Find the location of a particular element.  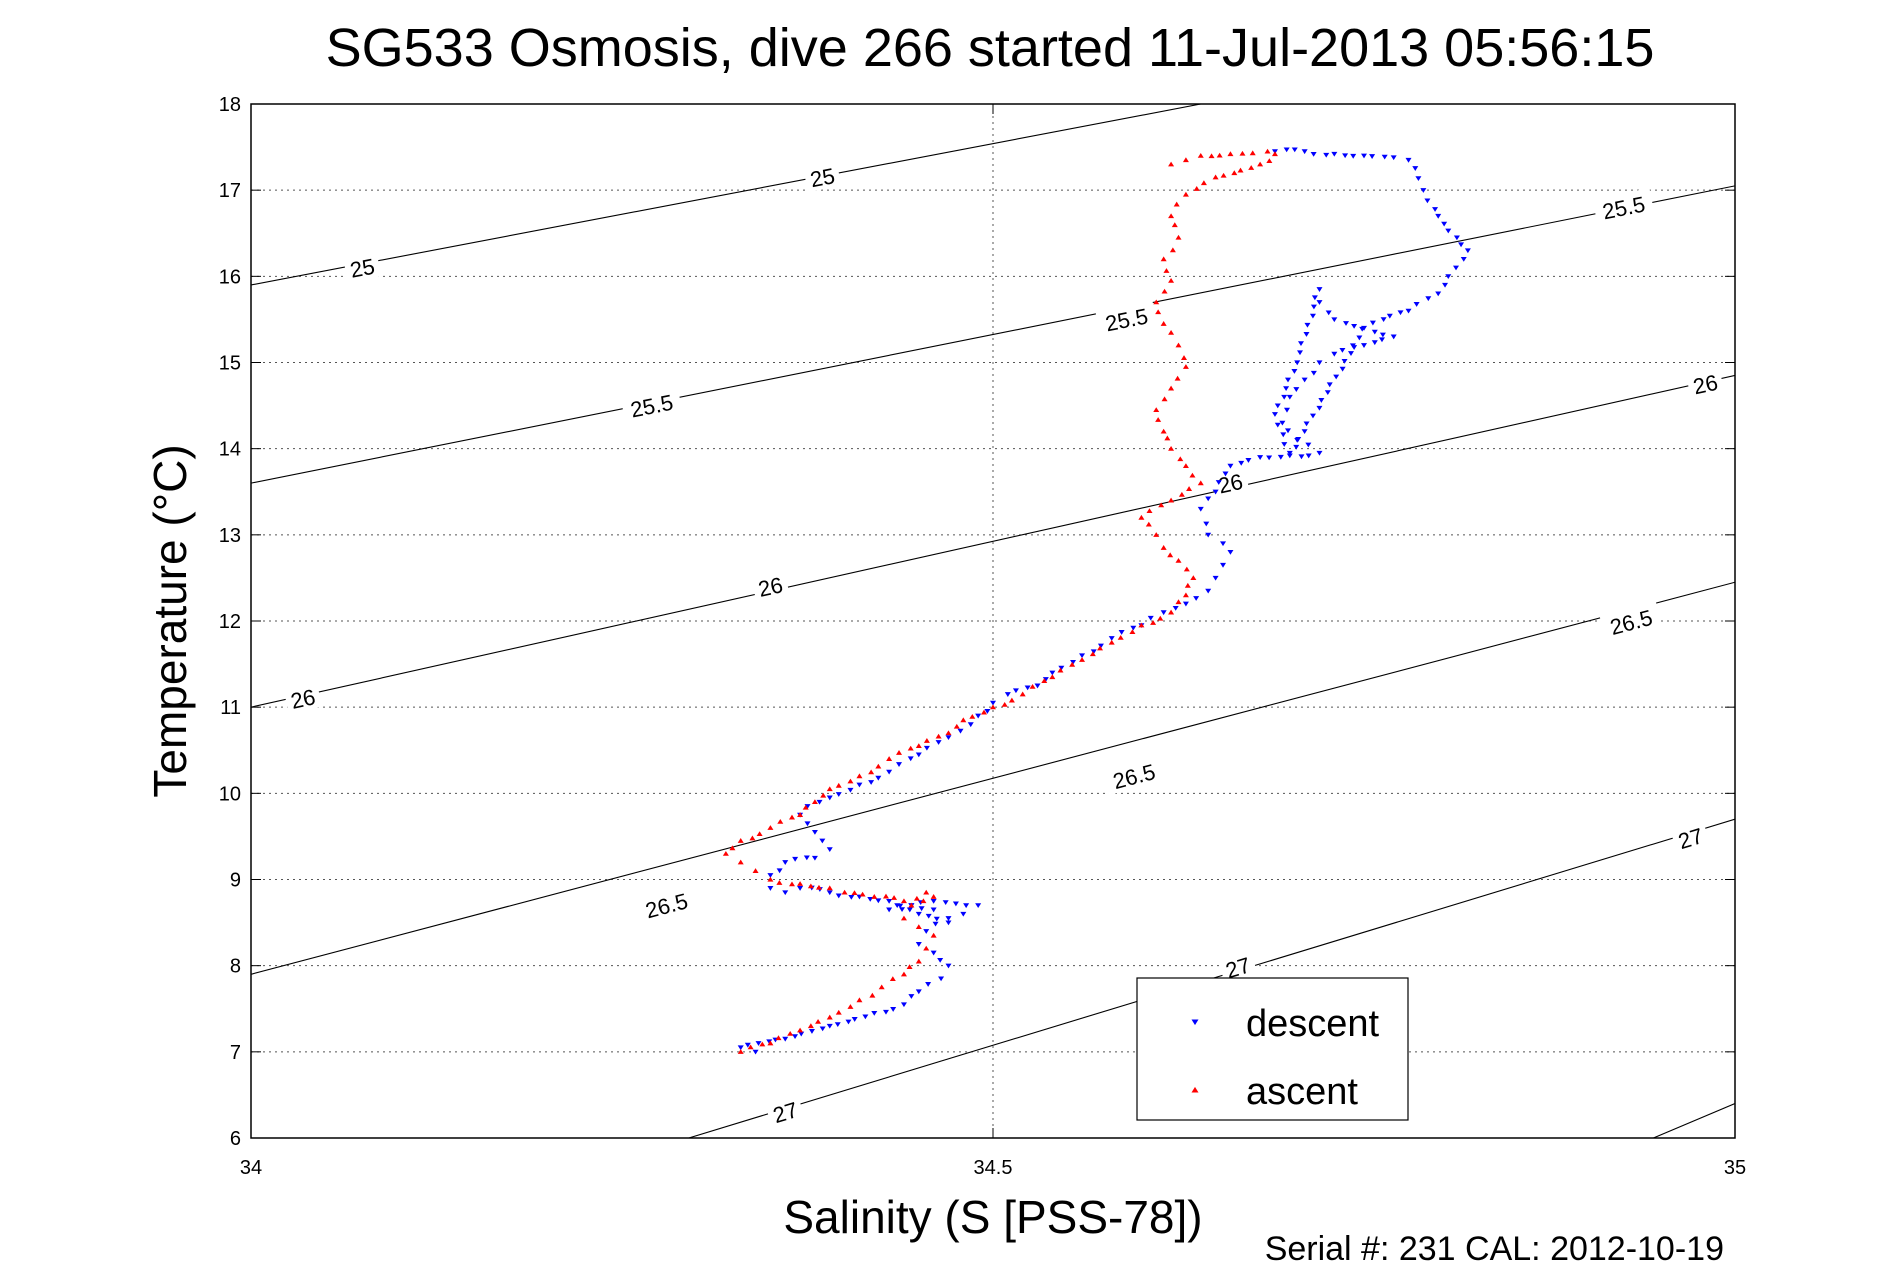

x-tick-label: 35 is located at coordinates (1735, 1168).